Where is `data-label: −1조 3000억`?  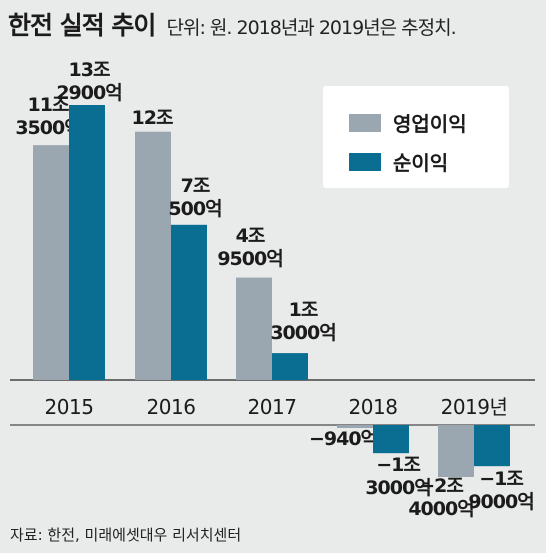
data-label: −1조 3000억 is located at coordinates (397, 476).